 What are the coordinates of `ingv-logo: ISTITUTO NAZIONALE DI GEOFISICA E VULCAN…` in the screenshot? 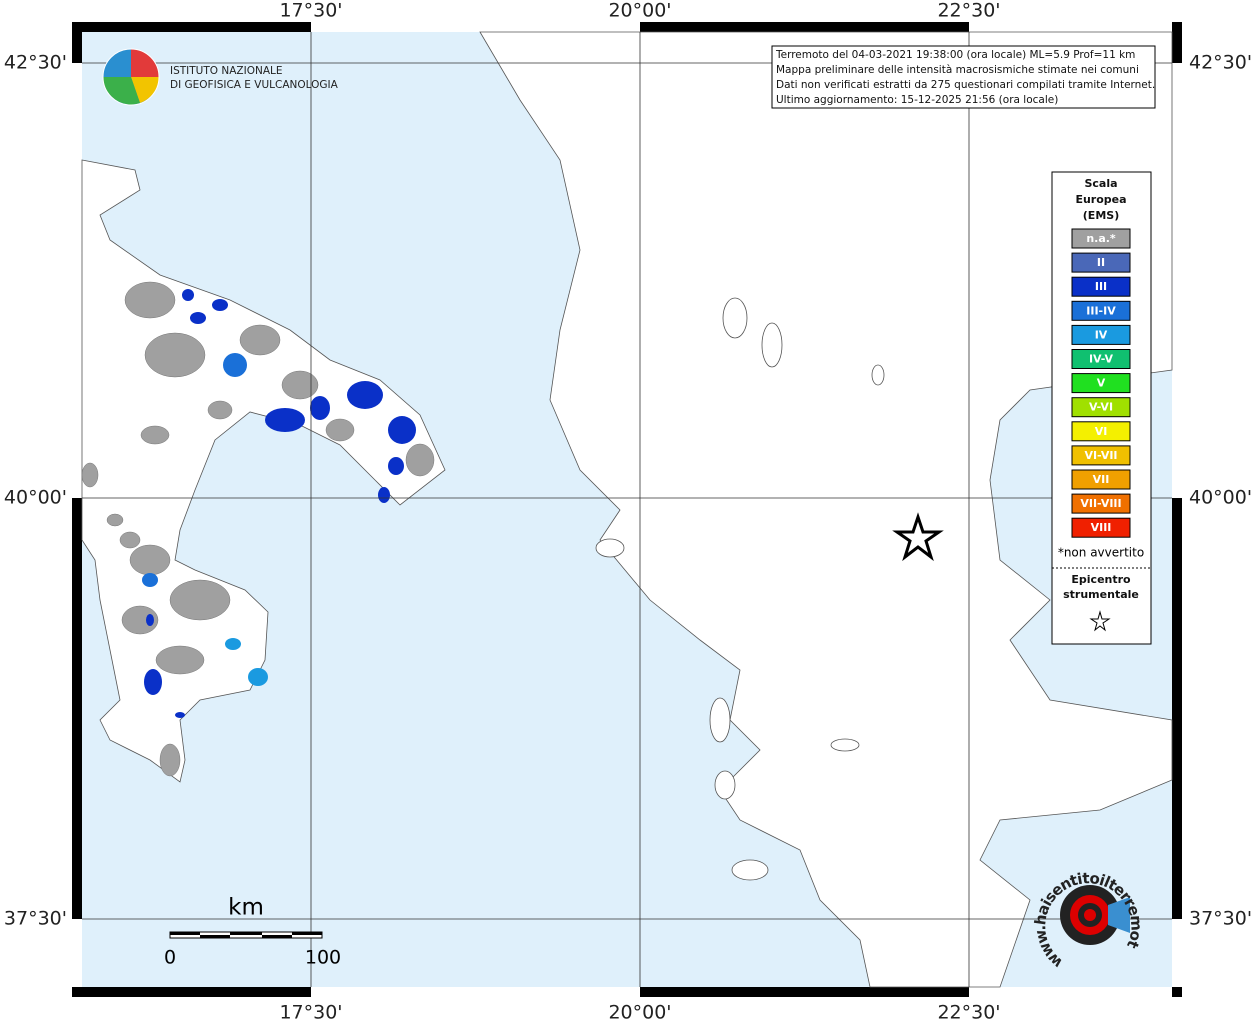 It's located at (220, 77).